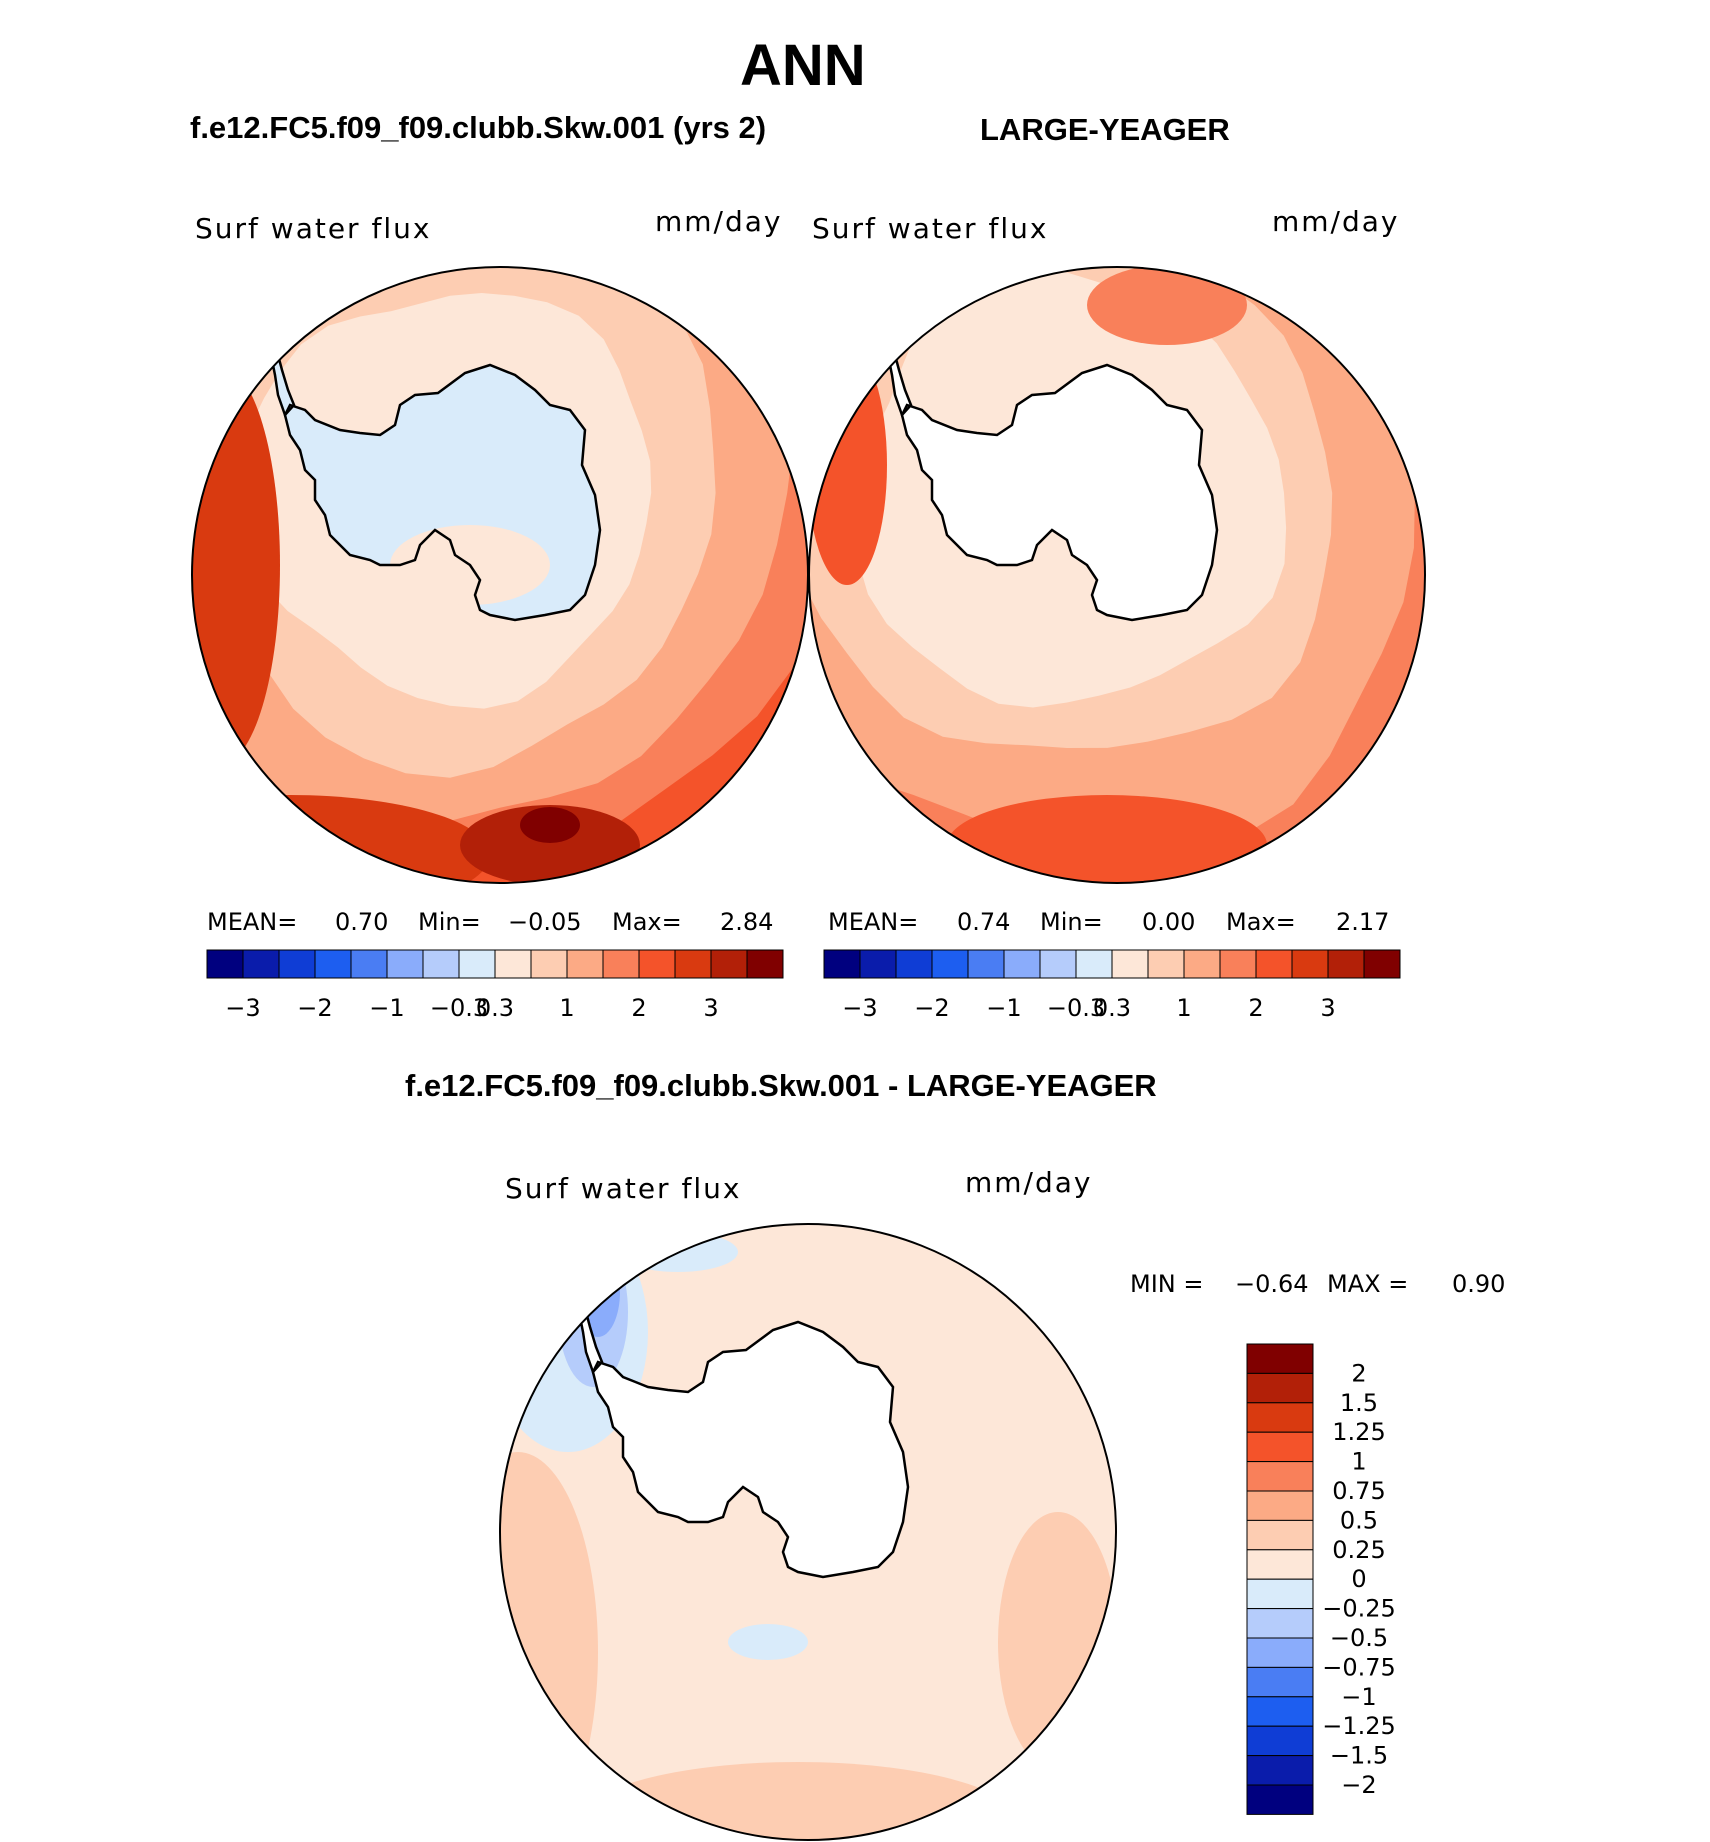 The width and height of the screenshot is (1710, 1842). I want to click on colorbar-tick-label: 0.5, so click(1359, 1520).